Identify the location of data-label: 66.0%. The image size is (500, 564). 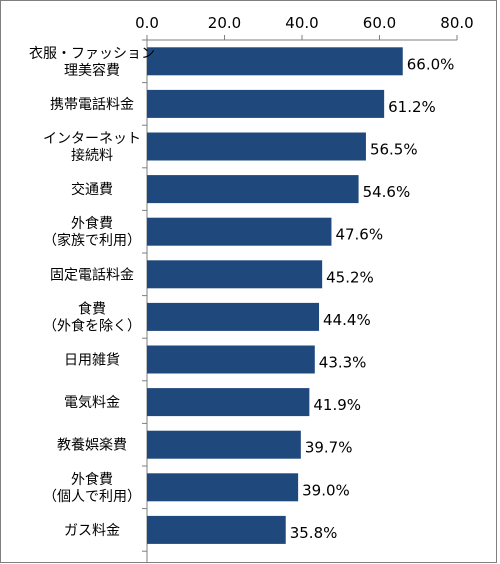
(431, 64).